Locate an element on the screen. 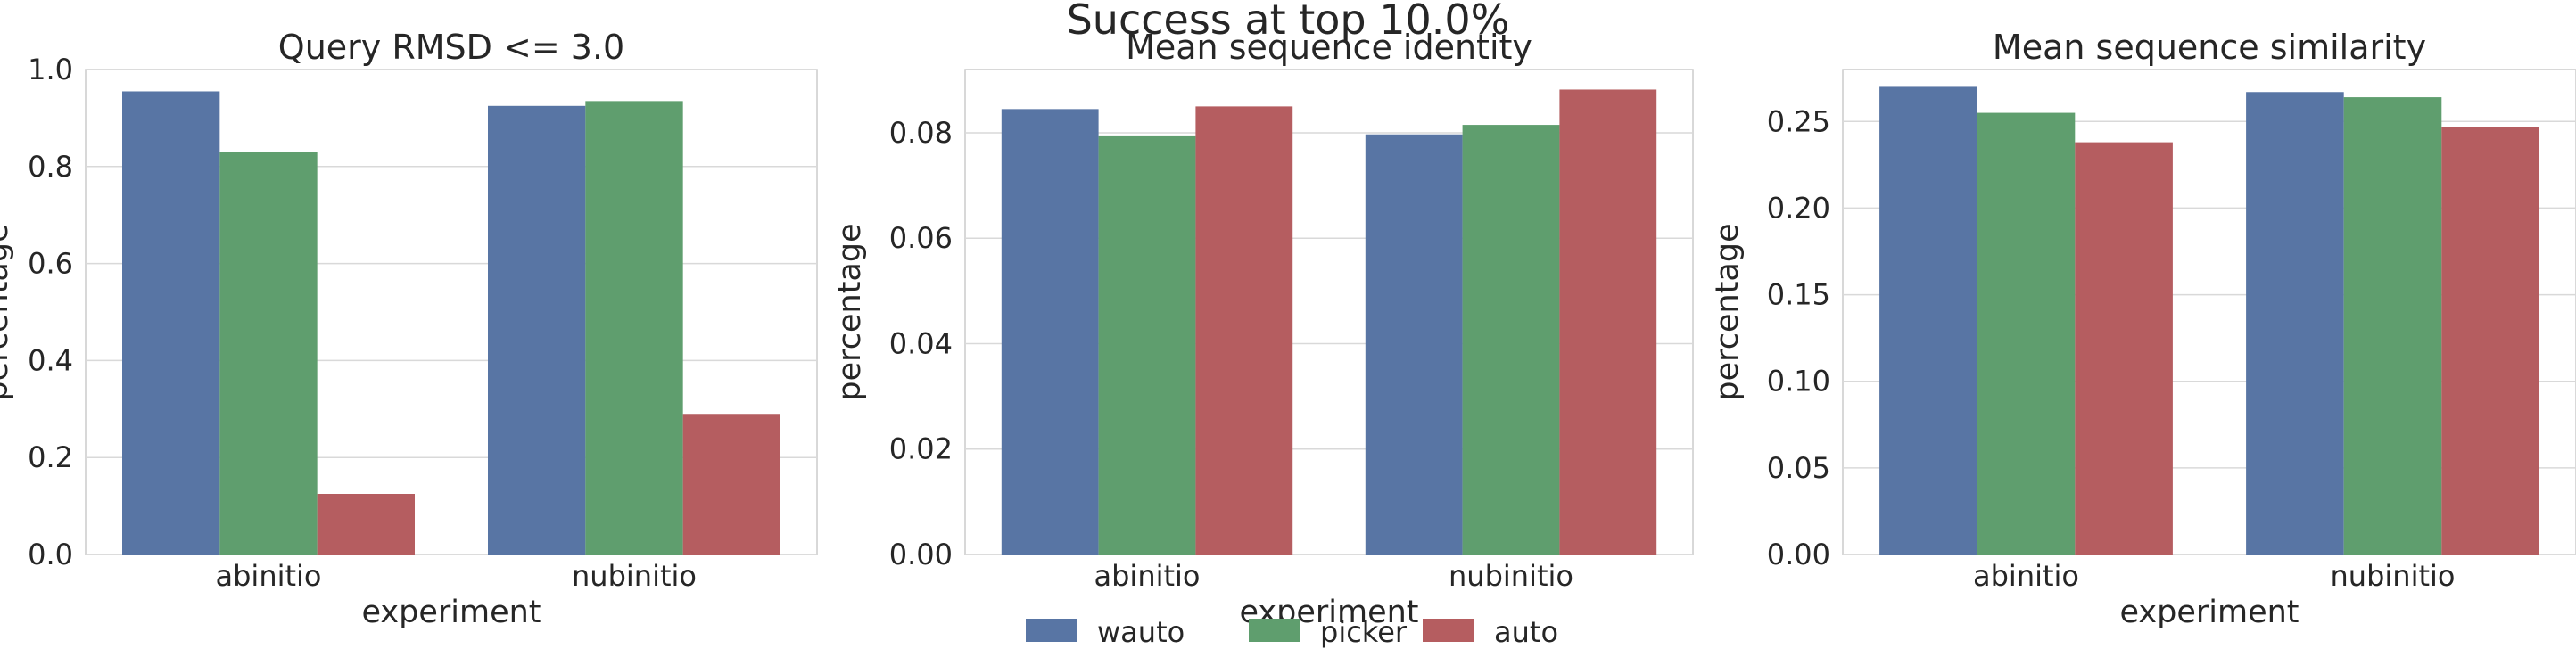  y-tick-label: 1.0 is located at coordinates (51, 69).